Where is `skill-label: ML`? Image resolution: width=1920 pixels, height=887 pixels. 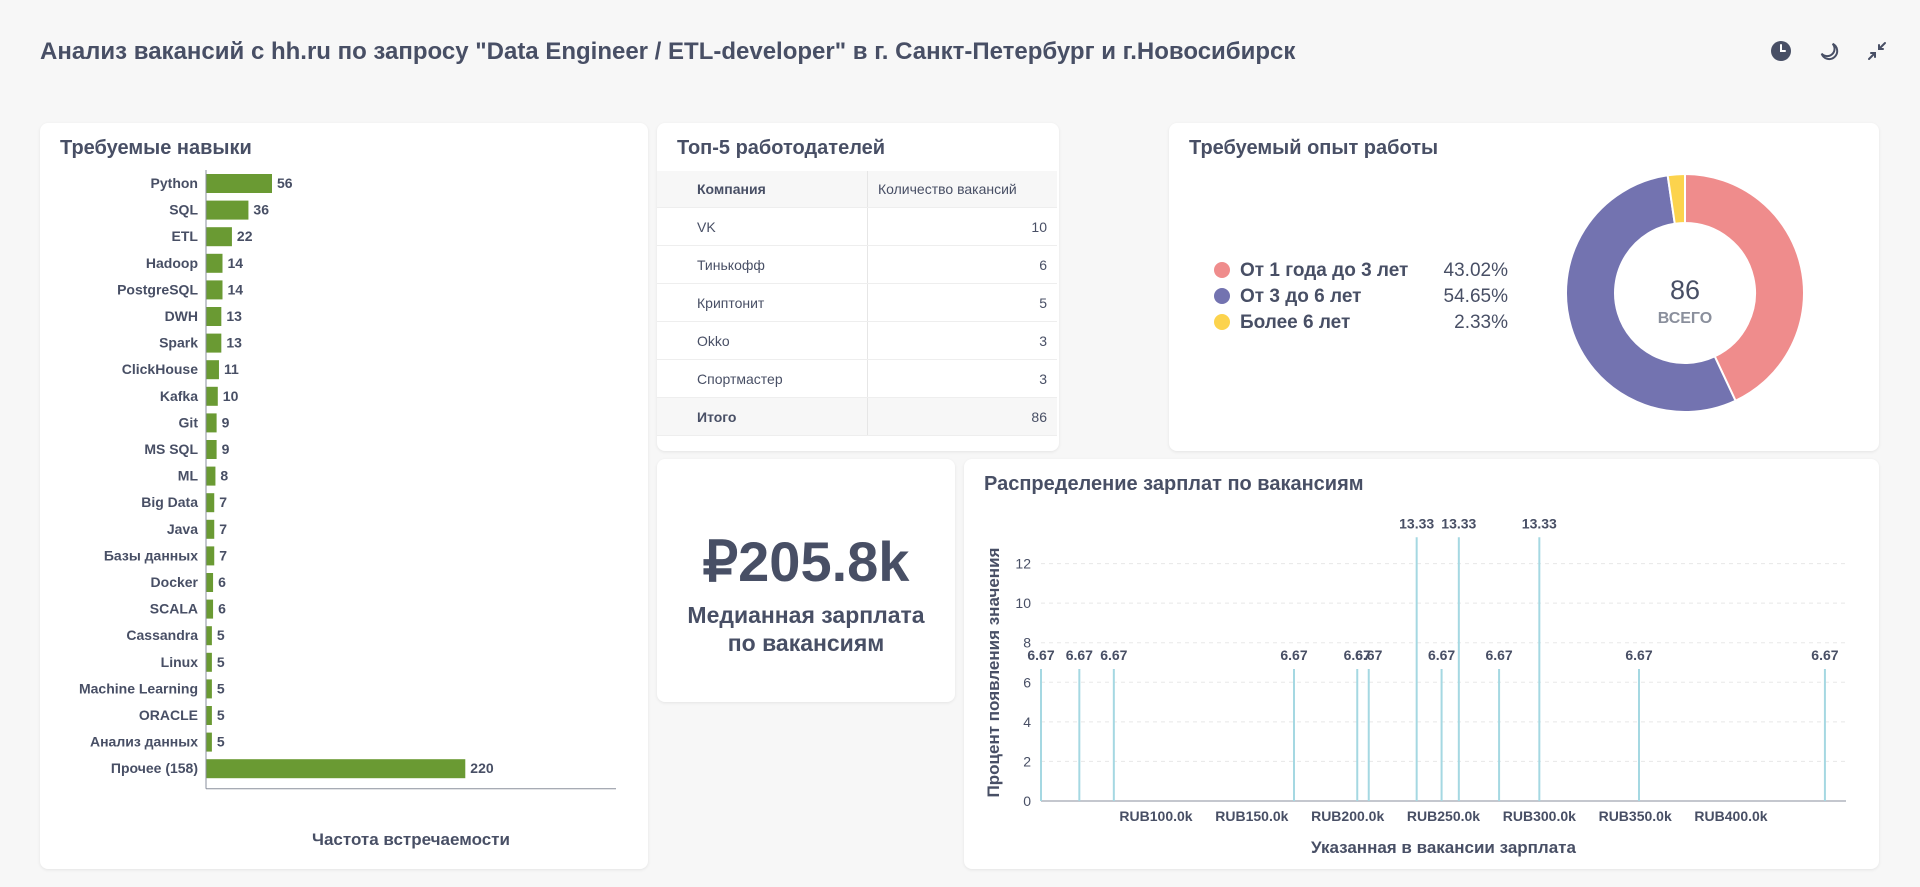
skill-label: ML is located at coordinates (188, 476).